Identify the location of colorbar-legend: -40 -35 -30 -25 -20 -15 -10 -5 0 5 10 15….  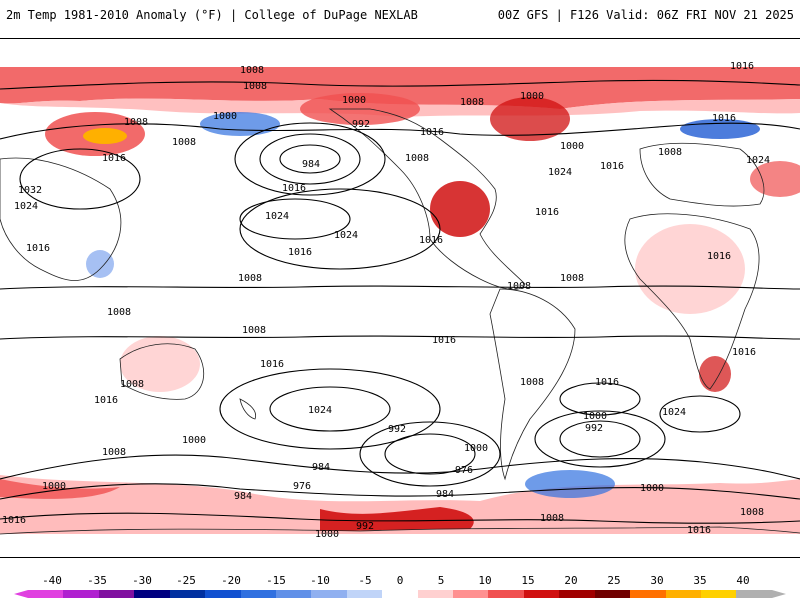
(400, 584).